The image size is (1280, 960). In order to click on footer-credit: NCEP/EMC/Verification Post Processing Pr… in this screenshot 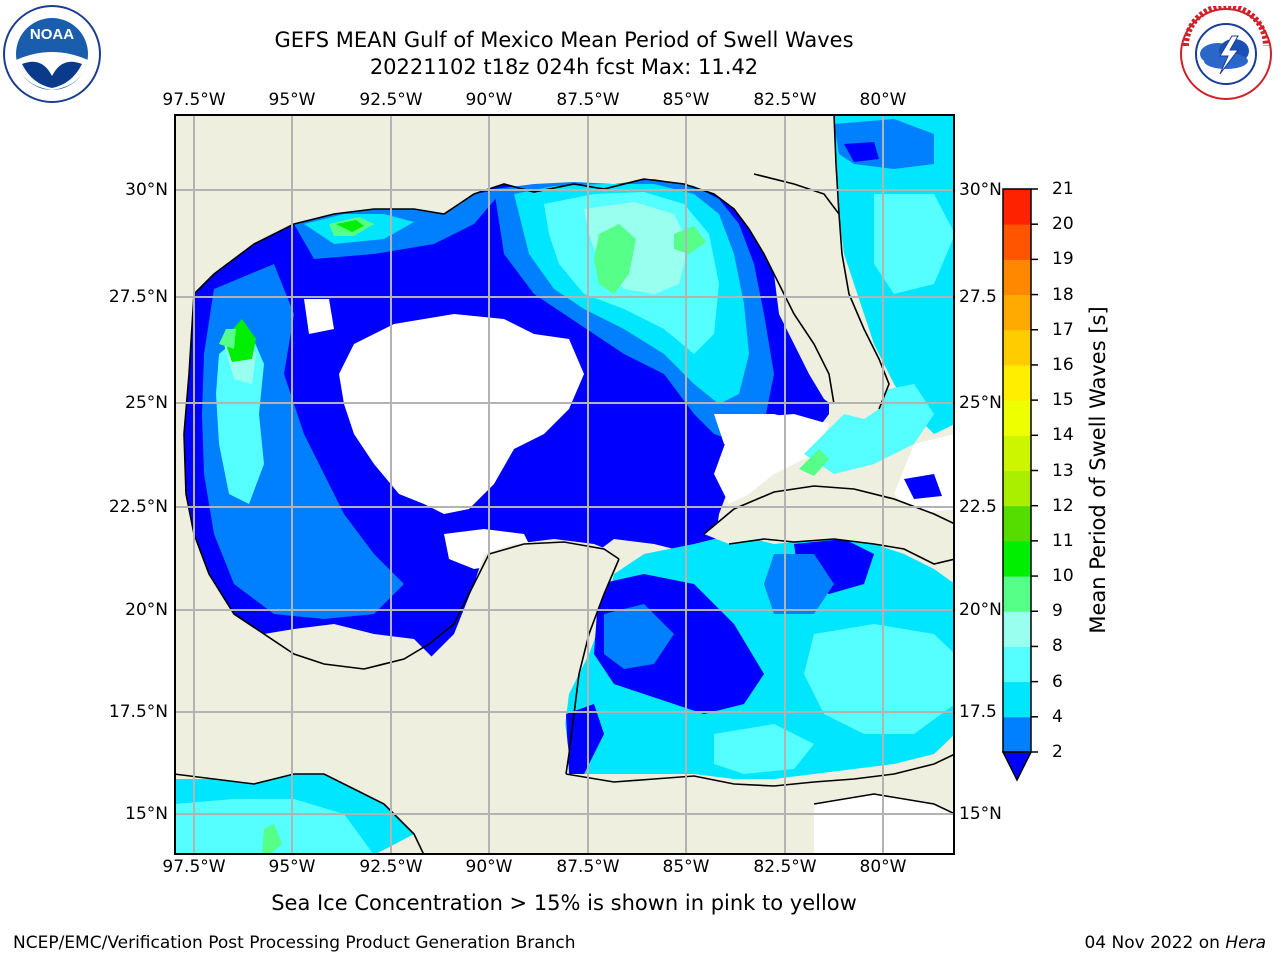, I will do `click(294, 943)`.